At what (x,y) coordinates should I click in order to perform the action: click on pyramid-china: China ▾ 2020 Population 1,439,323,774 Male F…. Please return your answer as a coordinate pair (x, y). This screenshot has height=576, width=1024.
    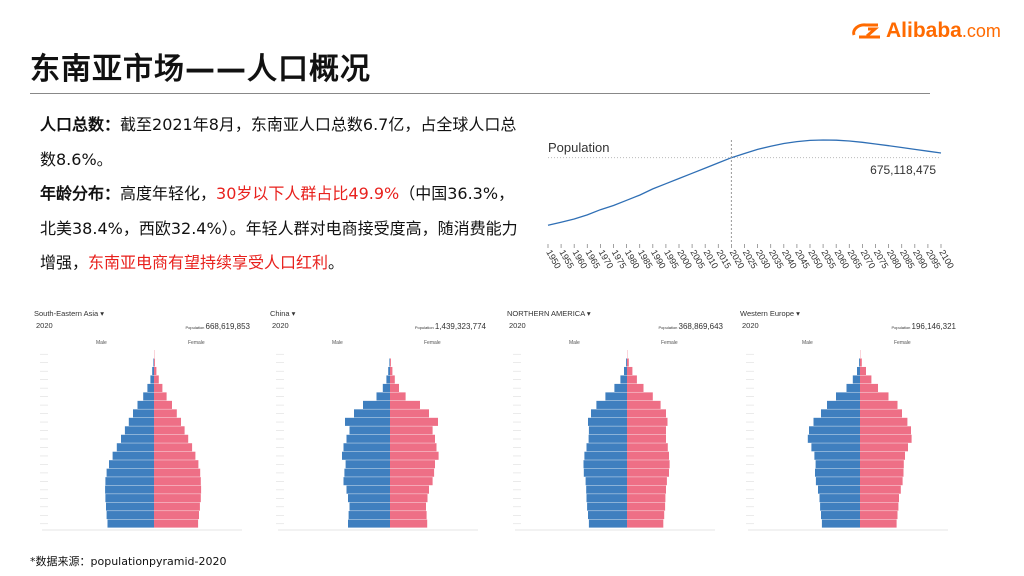
    Looking at the image, I should click on (378, 420).